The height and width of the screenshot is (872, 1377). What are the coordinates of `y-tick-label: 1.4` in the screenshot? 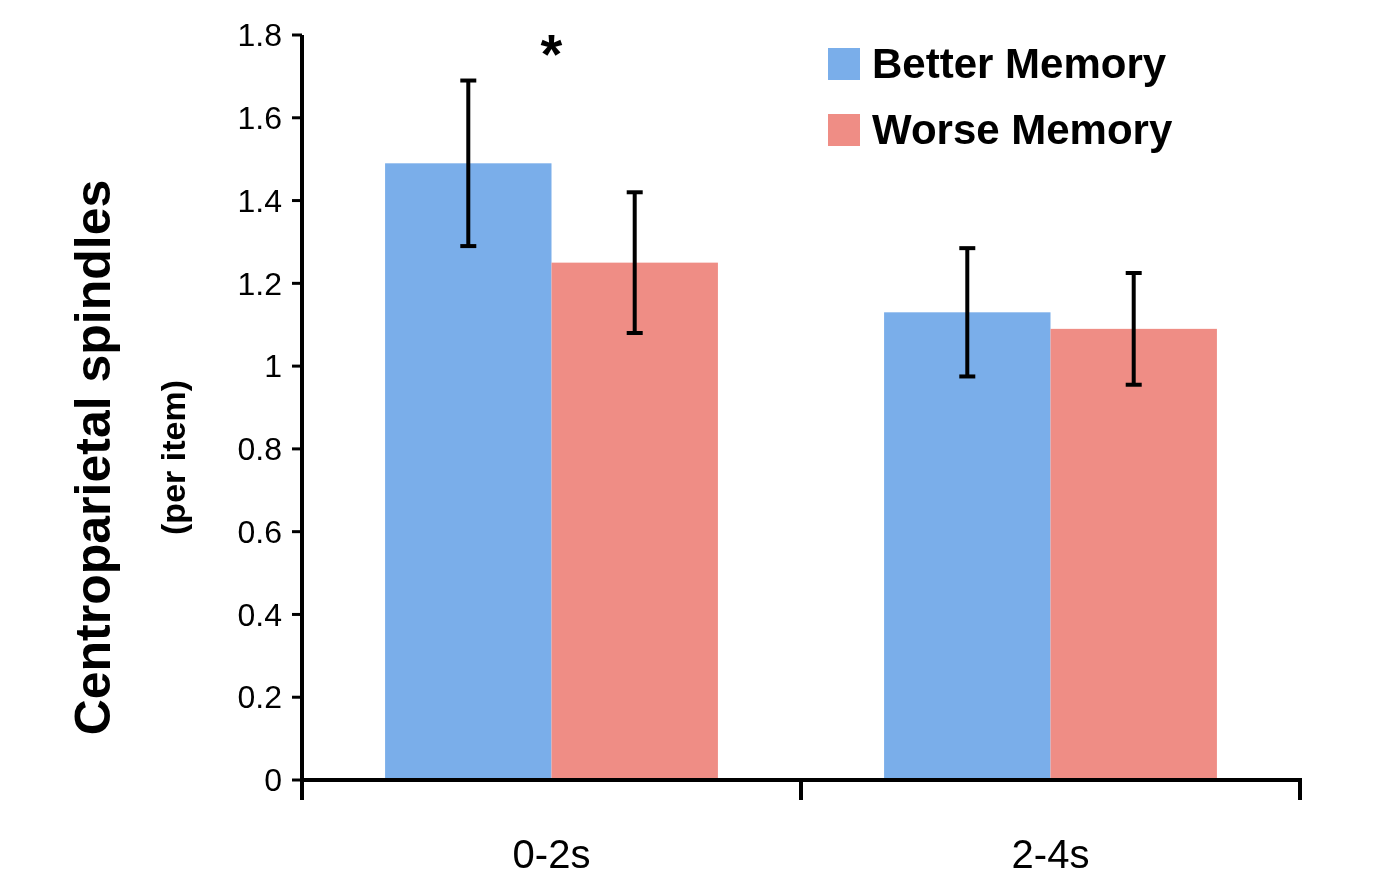 It's located at (259, 200).